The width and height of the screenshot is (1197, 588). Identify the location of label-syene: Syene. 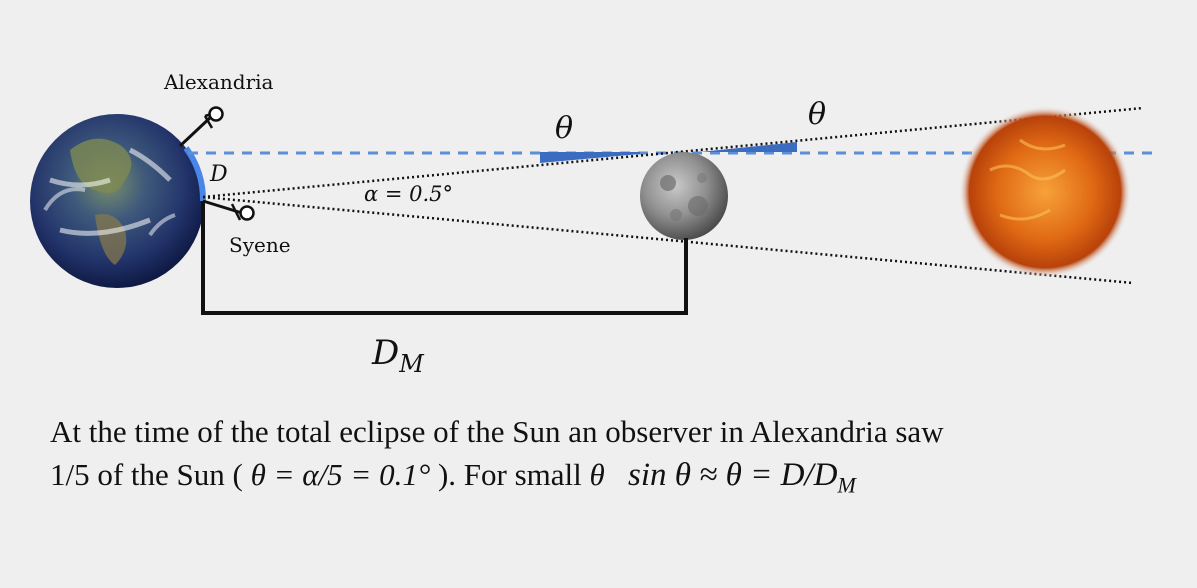
(260, 245).